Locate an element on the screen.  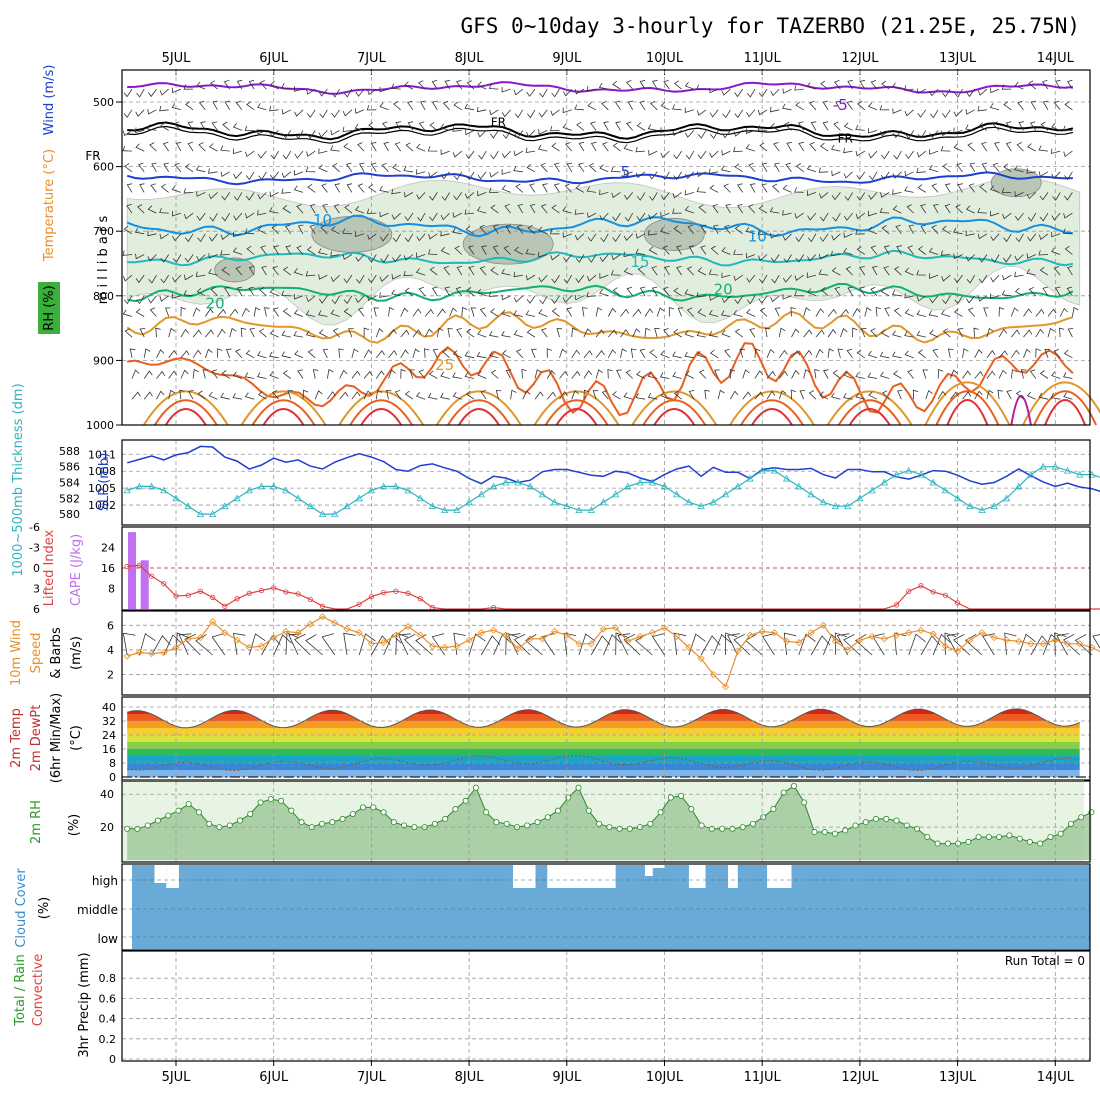
diurnal-isotherm is located at coordinates (967, 408).